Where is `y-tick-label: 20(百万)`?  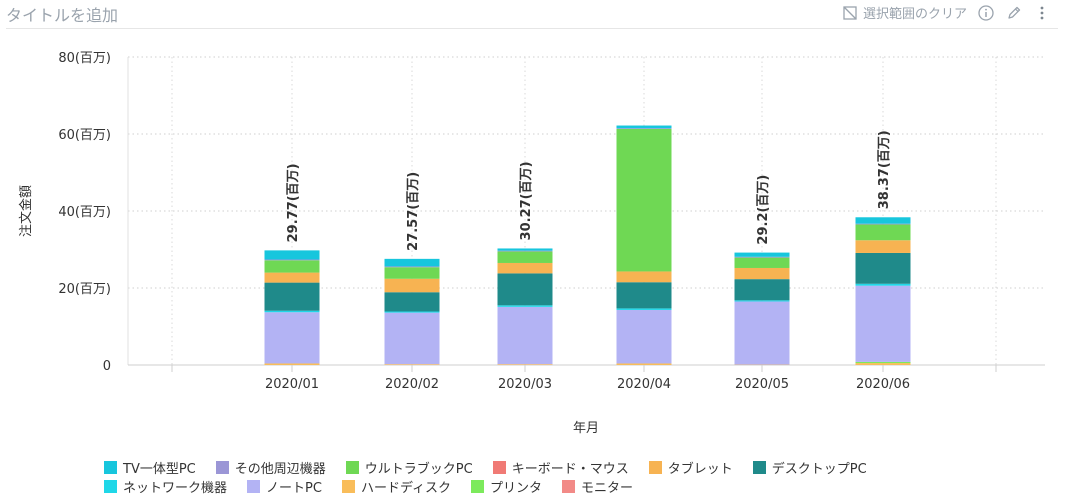
y-tick-label: 20(百万) is located at coordinates (84, 289).